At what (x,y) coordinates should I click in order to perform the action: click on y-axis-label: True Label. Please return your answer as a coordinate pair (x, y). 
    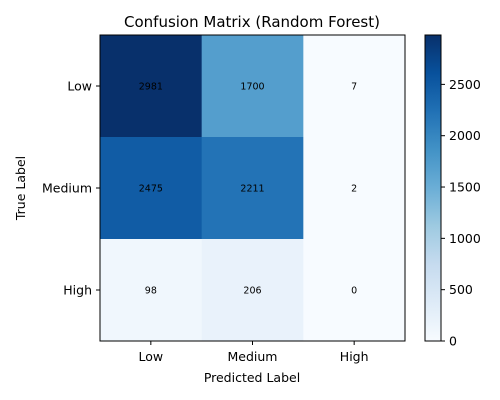
    Looking at the image, I should click on (20, 188).